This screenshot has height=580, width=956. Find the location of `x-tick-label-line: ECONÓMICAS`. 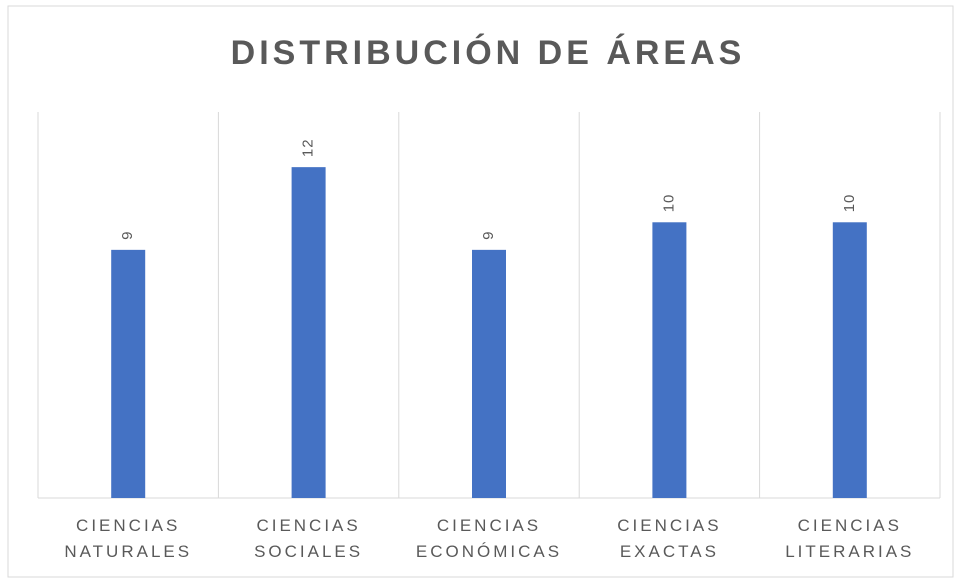

x-tick-label-line: ECONÓMICAS is located at coordinates (489, 551).